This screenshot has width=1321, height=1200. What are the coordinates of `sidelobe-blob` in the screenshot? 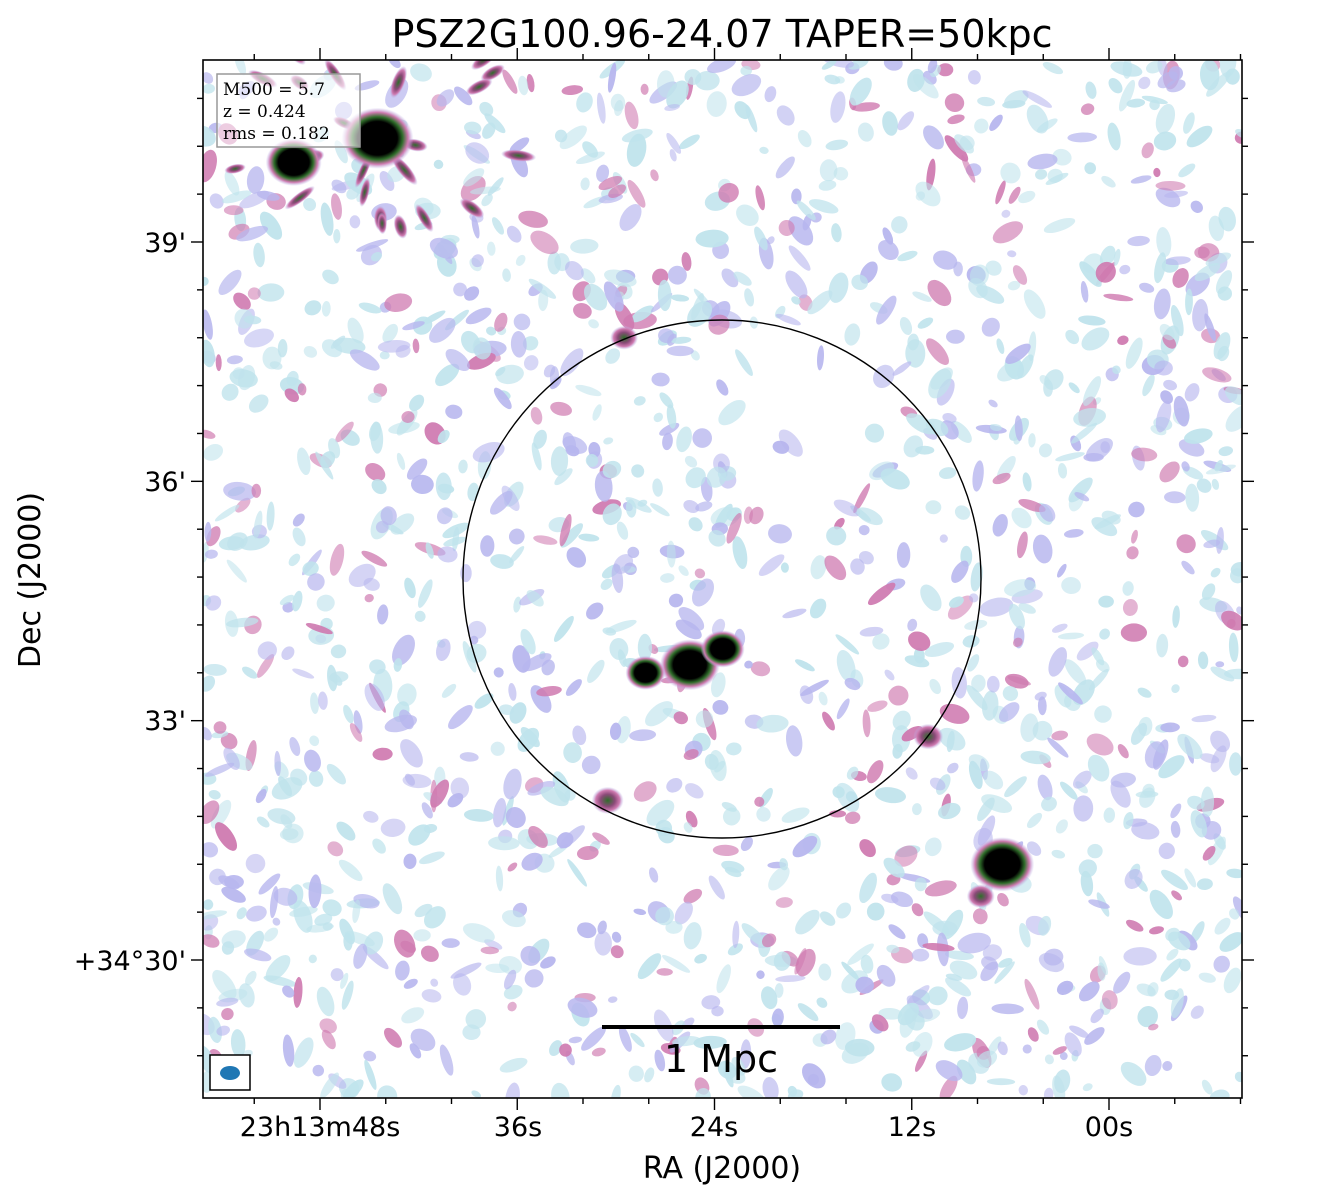 It's located at (398, 82).